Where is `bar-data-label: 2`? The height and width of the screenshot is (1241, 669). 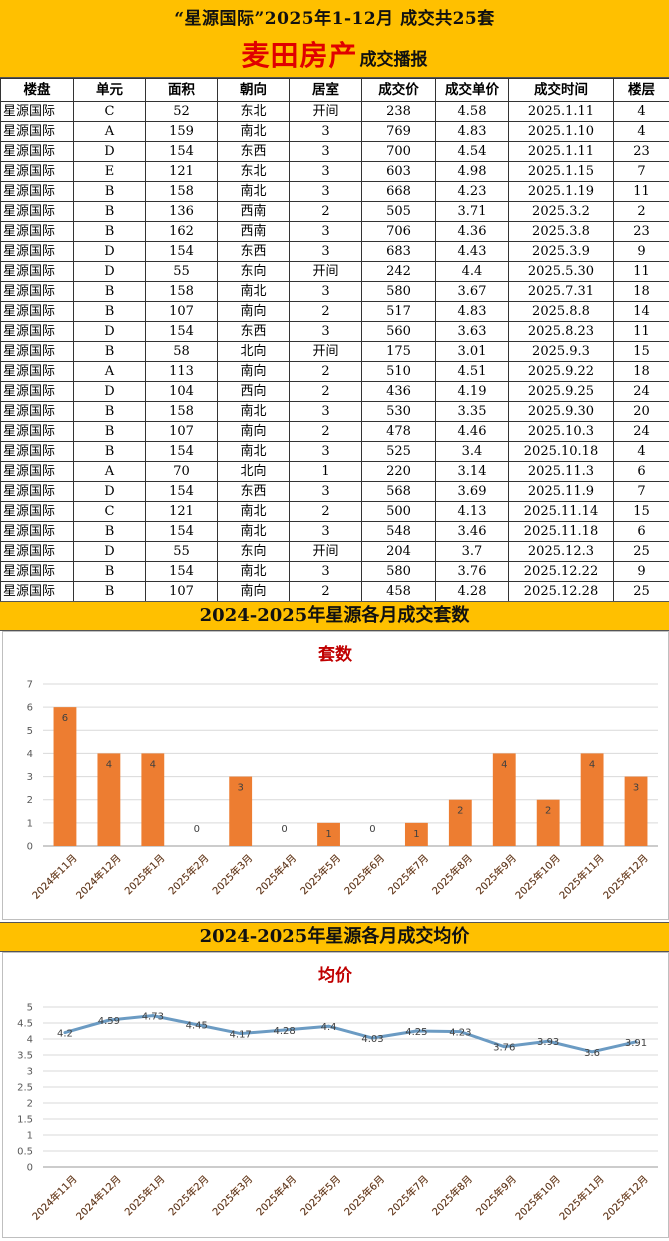 bar-data-label: 2 is located at coordinates (548, 811).